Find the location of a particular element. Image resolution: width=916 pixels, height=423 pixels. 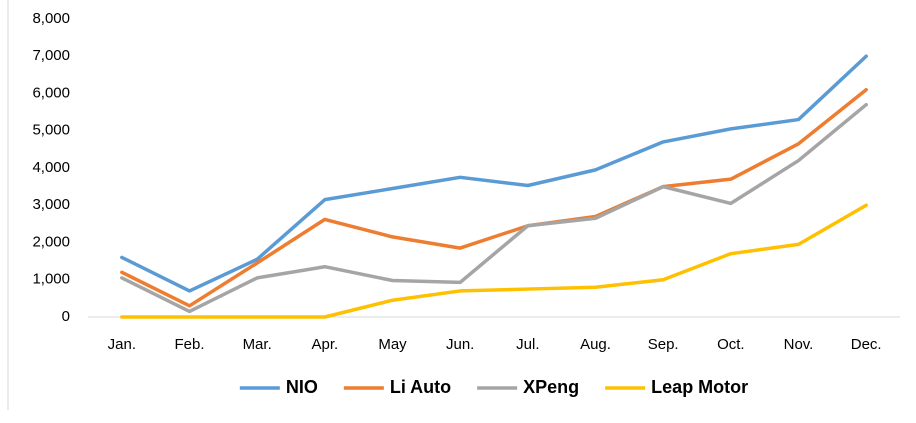

y-tick-label: 8,000 is located at coordinates (51, 18).